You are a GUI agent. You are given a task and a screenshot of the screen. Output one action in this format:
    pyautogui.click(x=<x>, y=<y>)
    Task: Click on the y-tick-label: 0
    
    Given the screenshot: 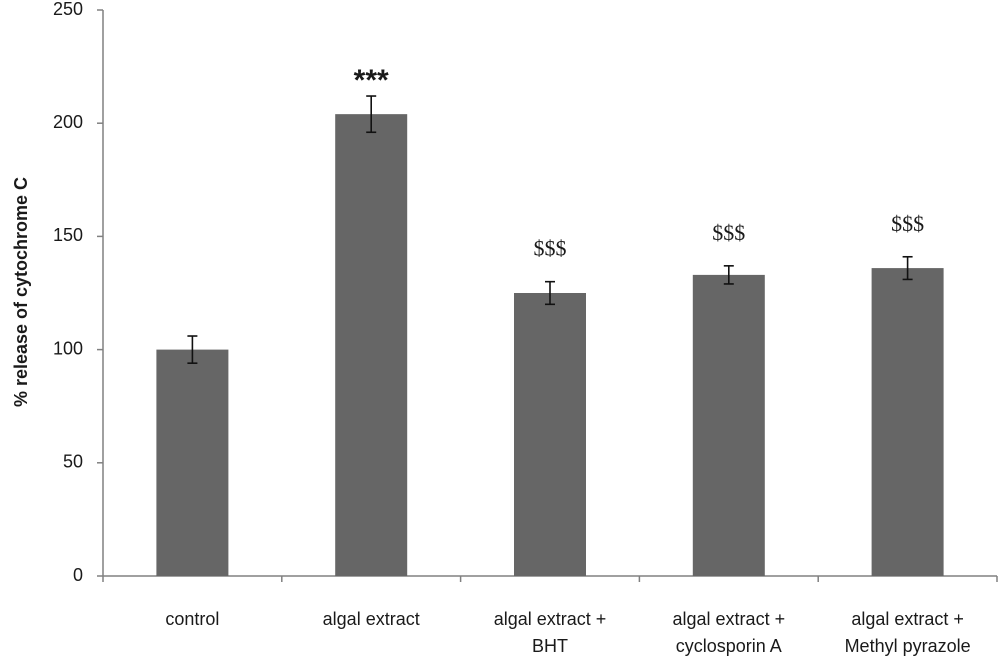 What is the action you would take?
    pyautogui.click(x=78, y=575)
    